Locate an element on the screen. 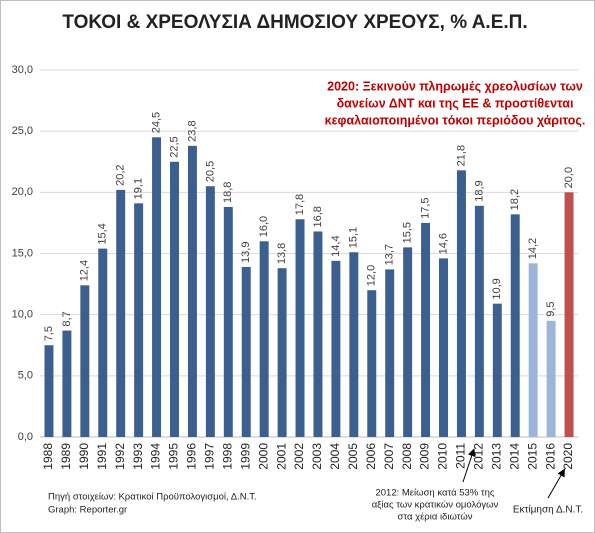  x-tick-label: 2011 is located at coordinates (461, 456).